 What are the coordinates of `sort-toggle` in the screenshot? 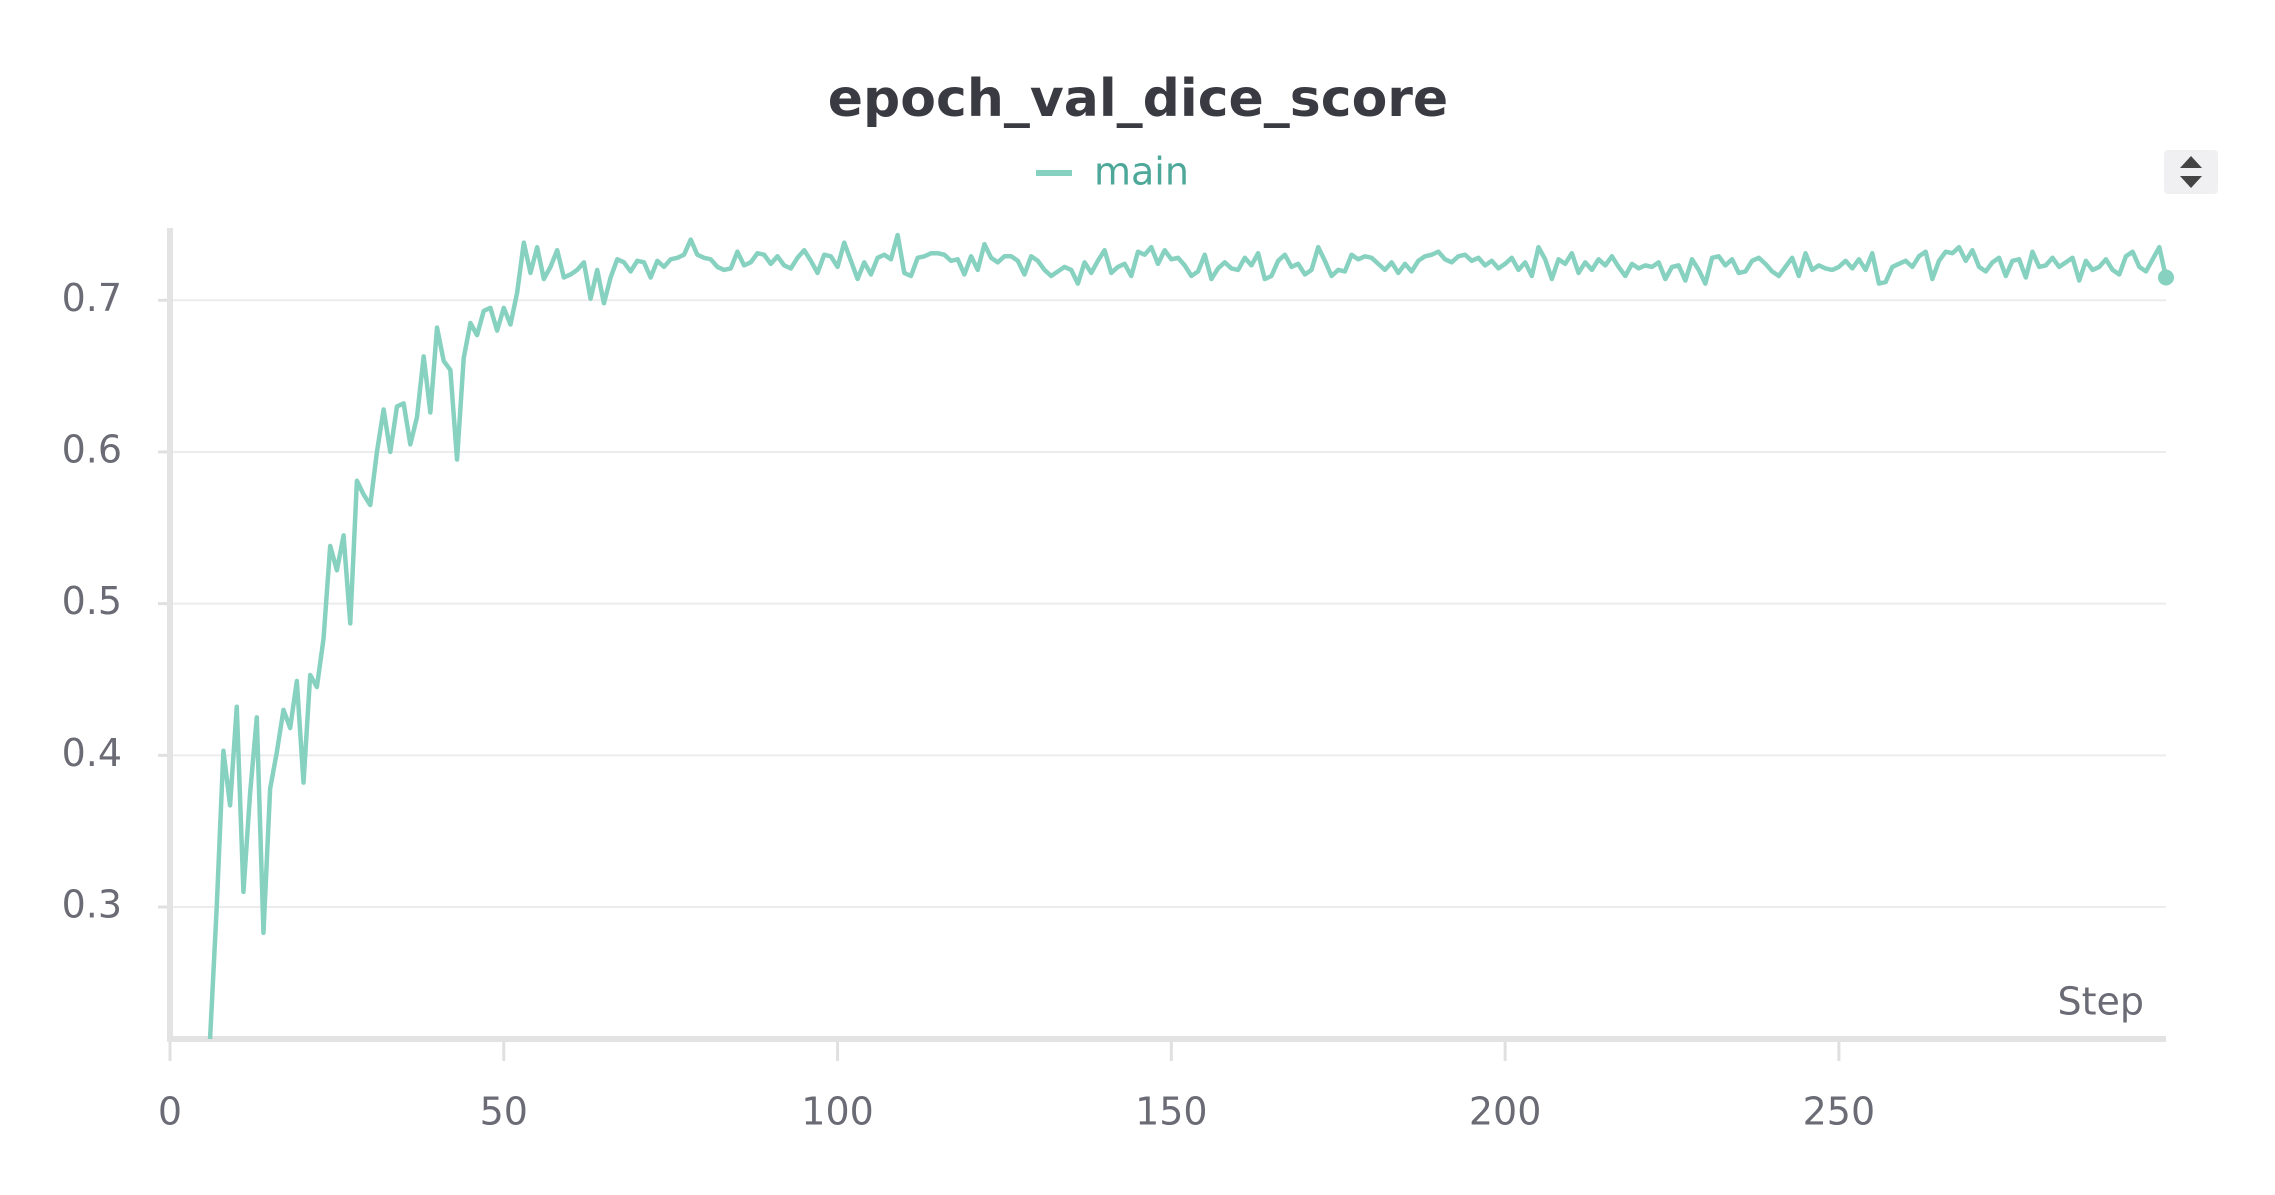 It's located at (2191, 172).